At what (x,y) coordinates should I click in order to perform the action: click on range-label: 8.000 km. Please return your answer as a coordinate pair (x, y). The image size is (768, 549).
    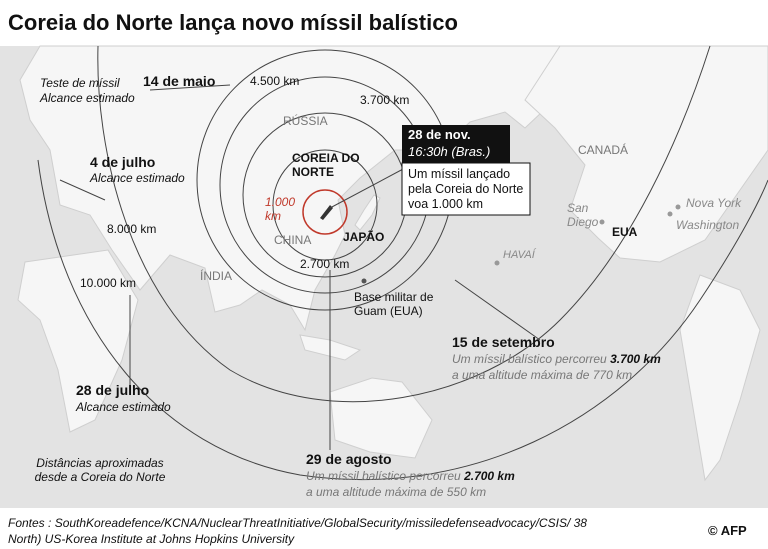
    Looking at the image, I should click on (132, 229).